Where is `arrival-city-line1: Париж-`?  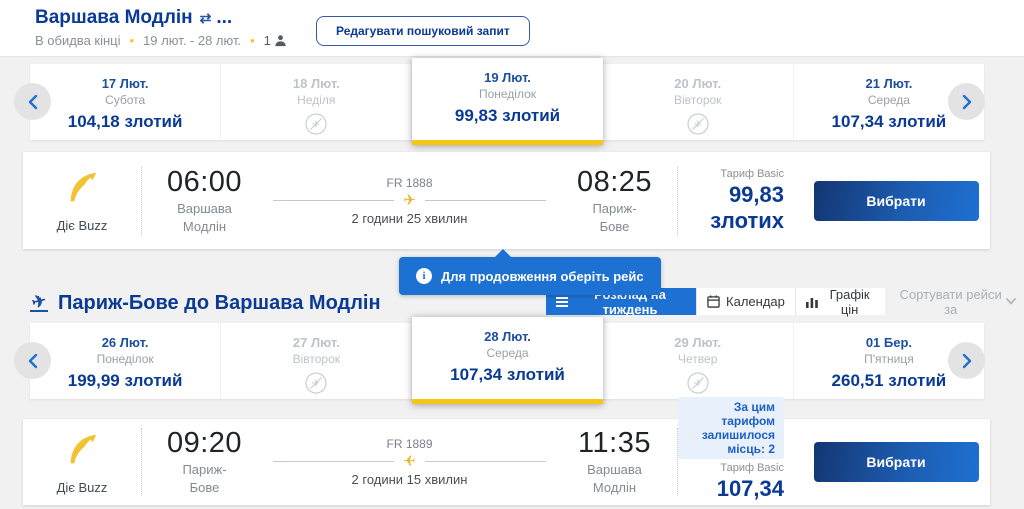
arrival-city-line1: Париж- is located at coordinates (614, 208).